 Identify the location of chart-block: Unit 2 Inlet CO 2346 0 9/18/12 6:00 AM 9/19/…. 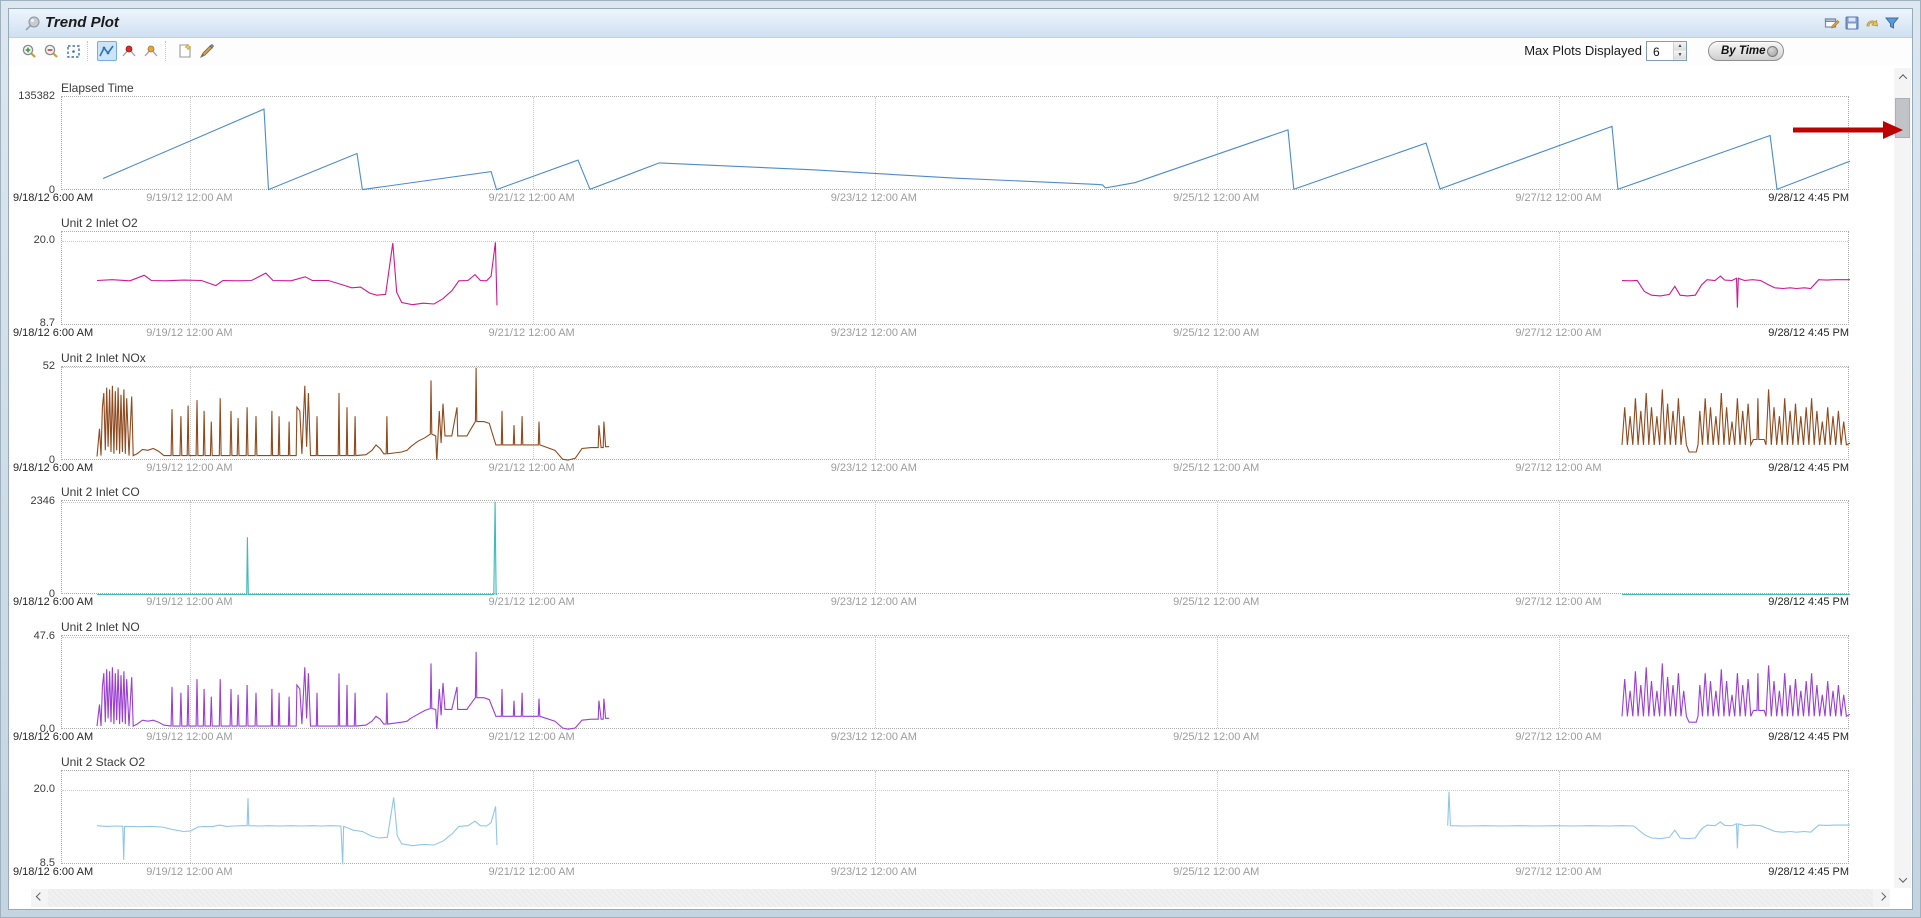
(957, 552).